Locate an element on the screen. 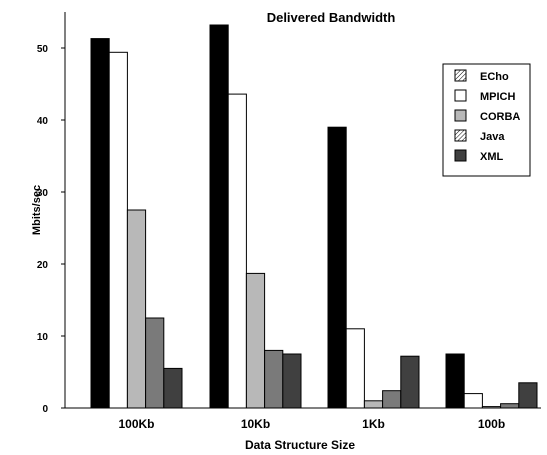  bar-xml-100kb is located at coordinates (173, 388).